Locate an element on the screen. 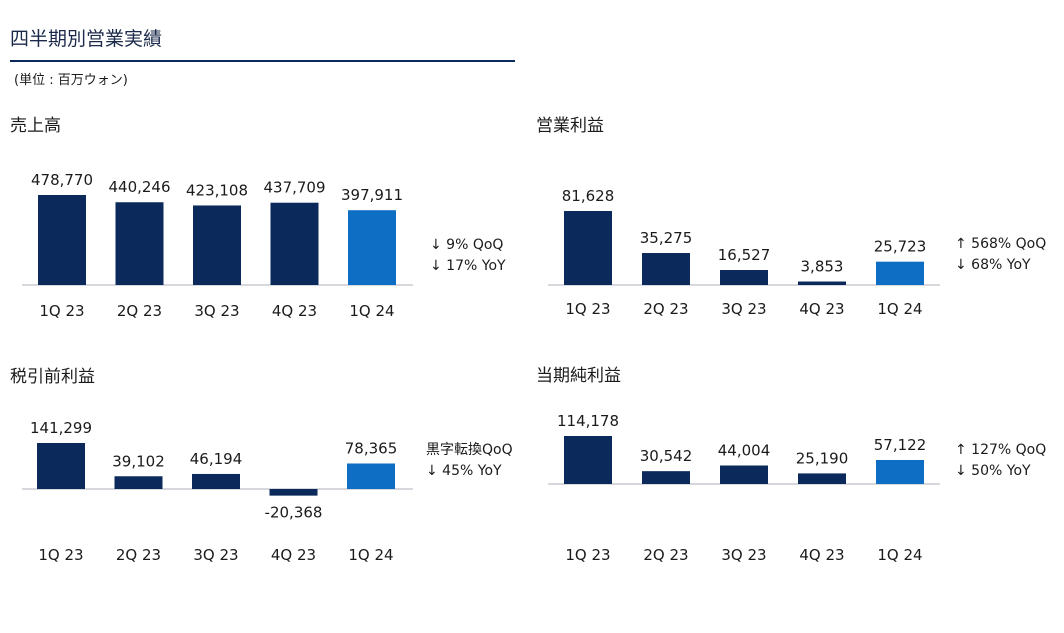  value-label: 440,246 is located at coordinates (139, 187).